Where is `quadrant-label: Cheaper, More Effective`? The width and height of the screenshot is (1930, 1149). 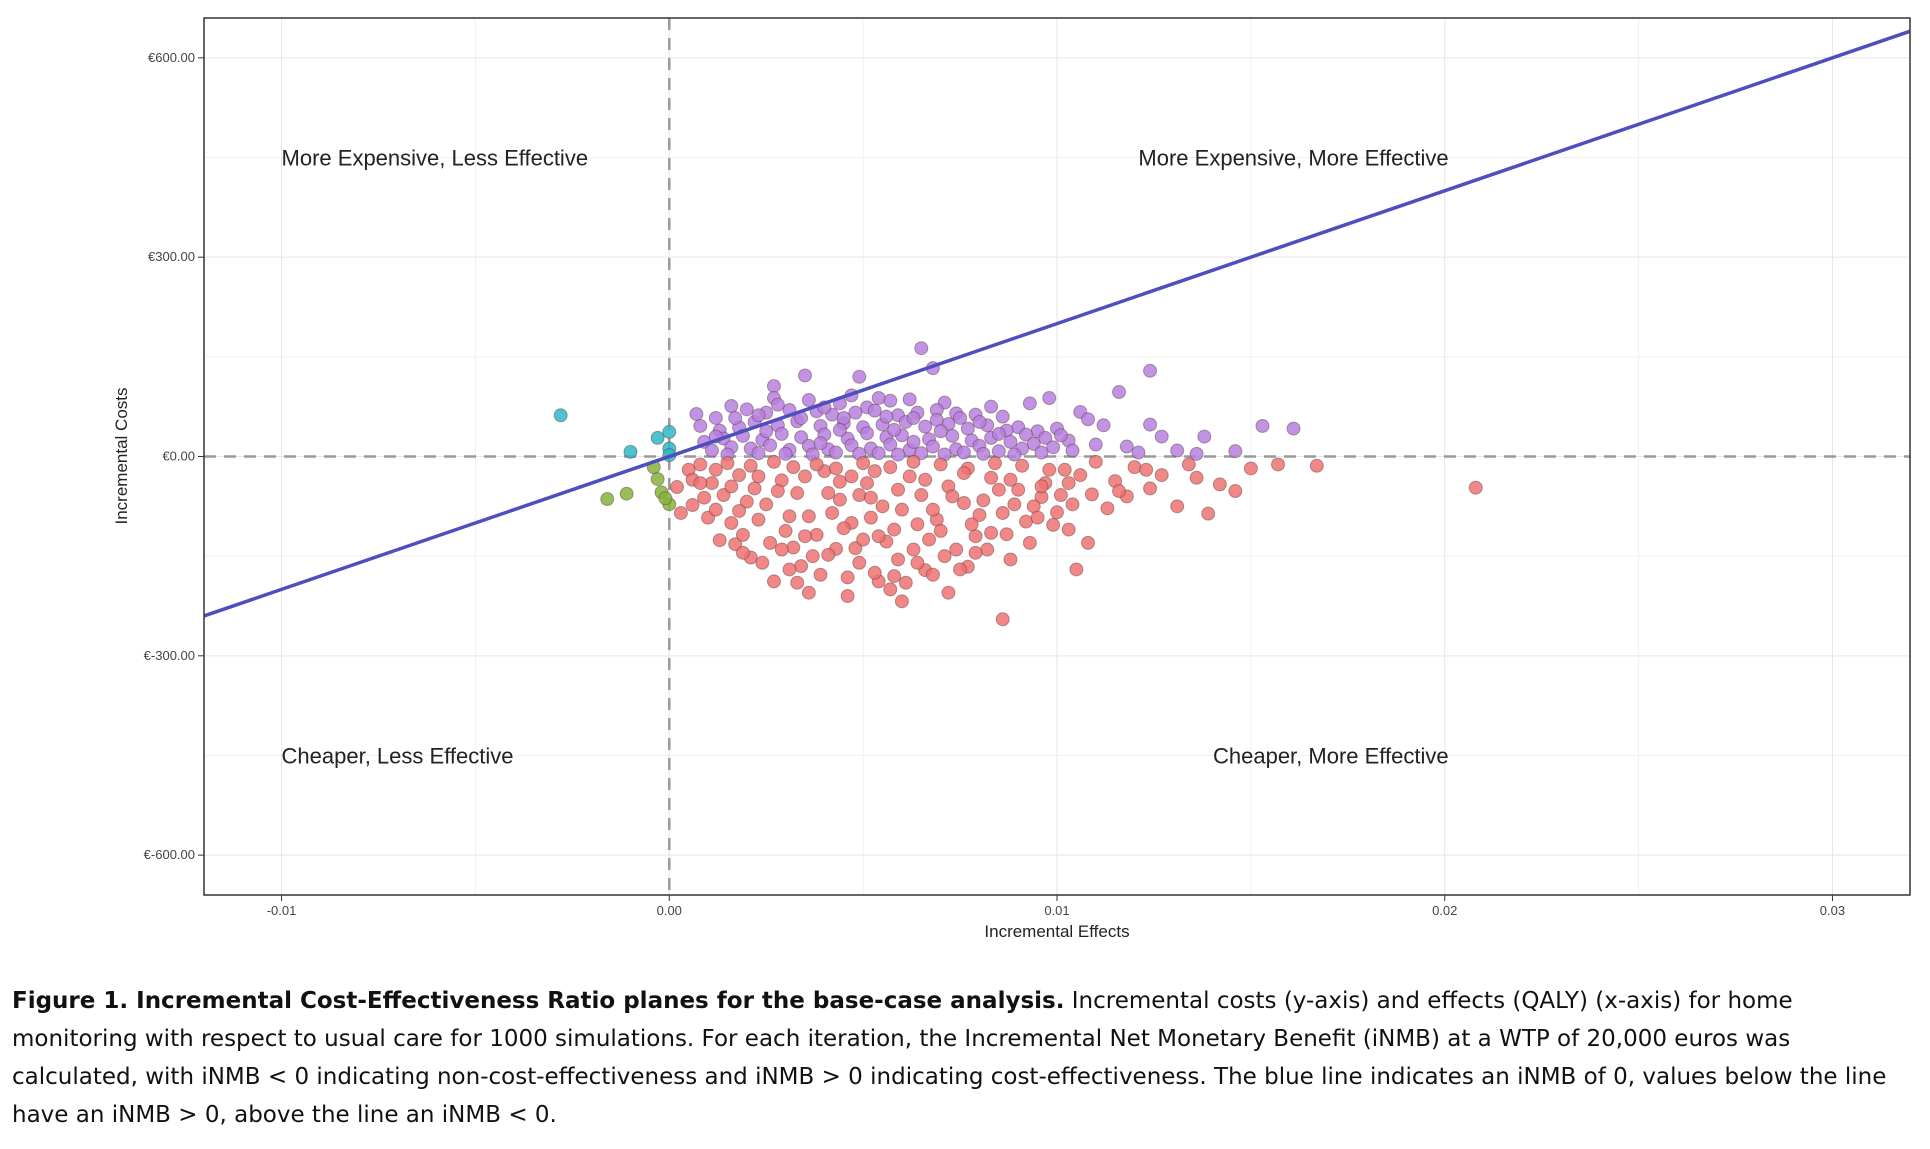 quadrant-label: Cheaper, More Effective is located at coordinates (1331, 755).